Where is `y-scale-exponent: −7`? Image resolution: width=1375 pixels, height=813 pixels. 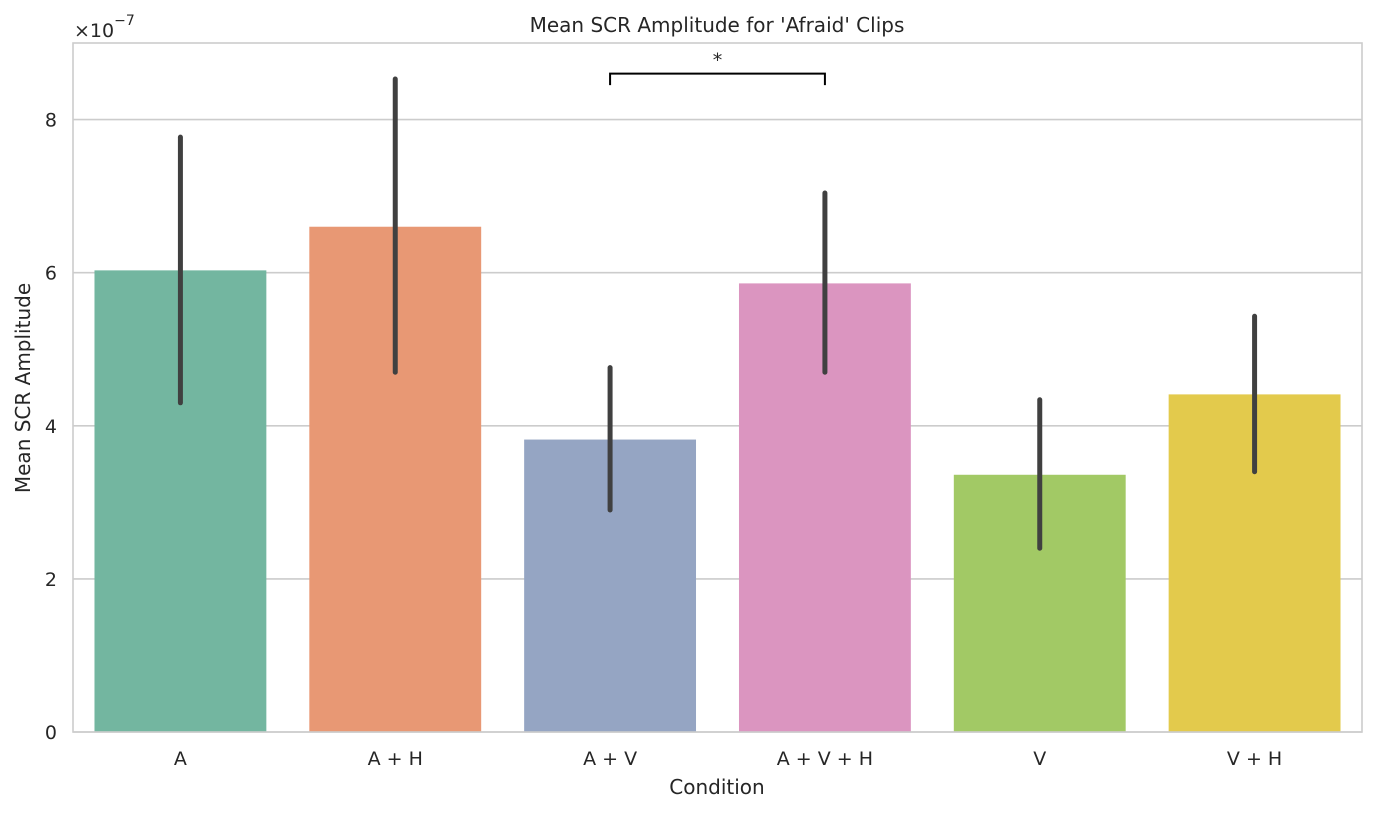 y-scale-exponent: −7 is located at coordinates (124, 21).